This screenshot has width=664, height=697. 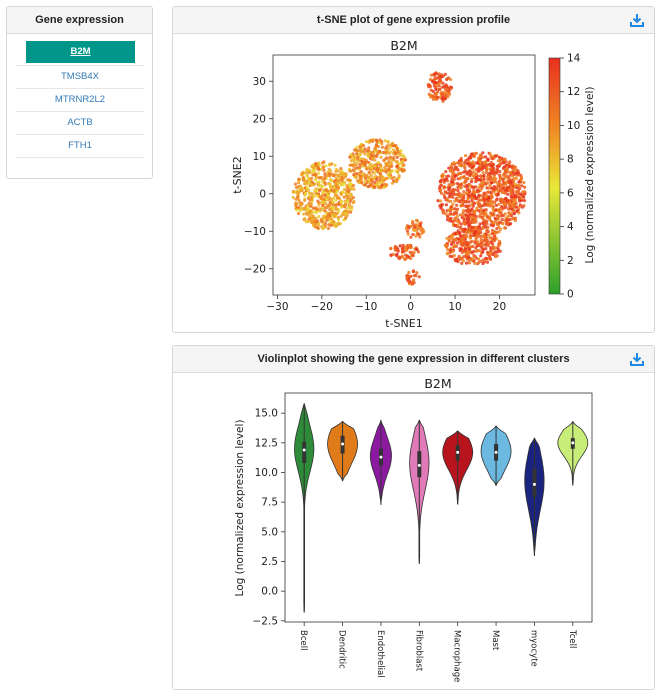 What do you see at coordinates (570, 295) in the screenshot?
I see `colorbar-tick-label: 0` at bounding box center [570, 295].